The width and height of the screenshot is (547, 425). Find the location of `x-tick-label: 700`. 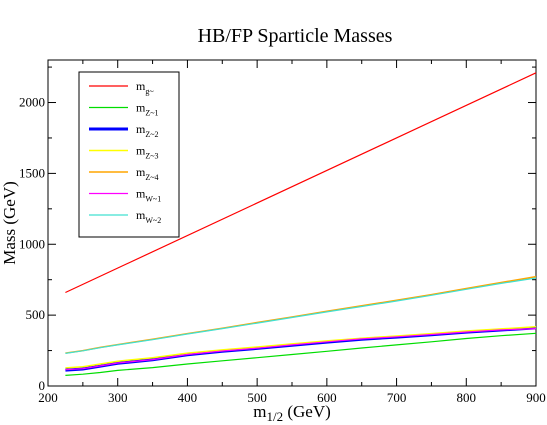

x-tick-label: 700 is located at coordinates (397, 397).